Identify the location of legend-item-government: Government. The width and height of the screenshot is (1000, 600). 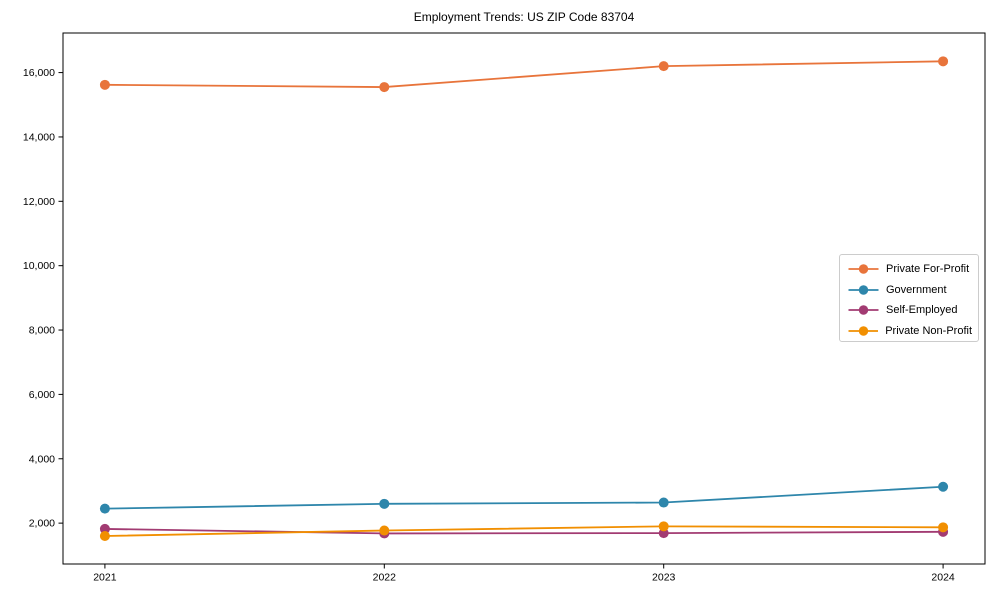
(910, 290).